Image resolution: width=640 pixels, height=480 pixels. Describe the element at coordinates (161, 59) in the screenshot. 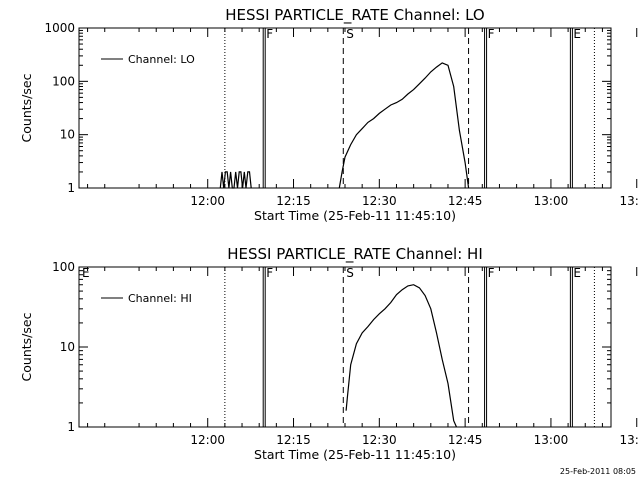

I see `legend-label: Channel: LO` at that location.